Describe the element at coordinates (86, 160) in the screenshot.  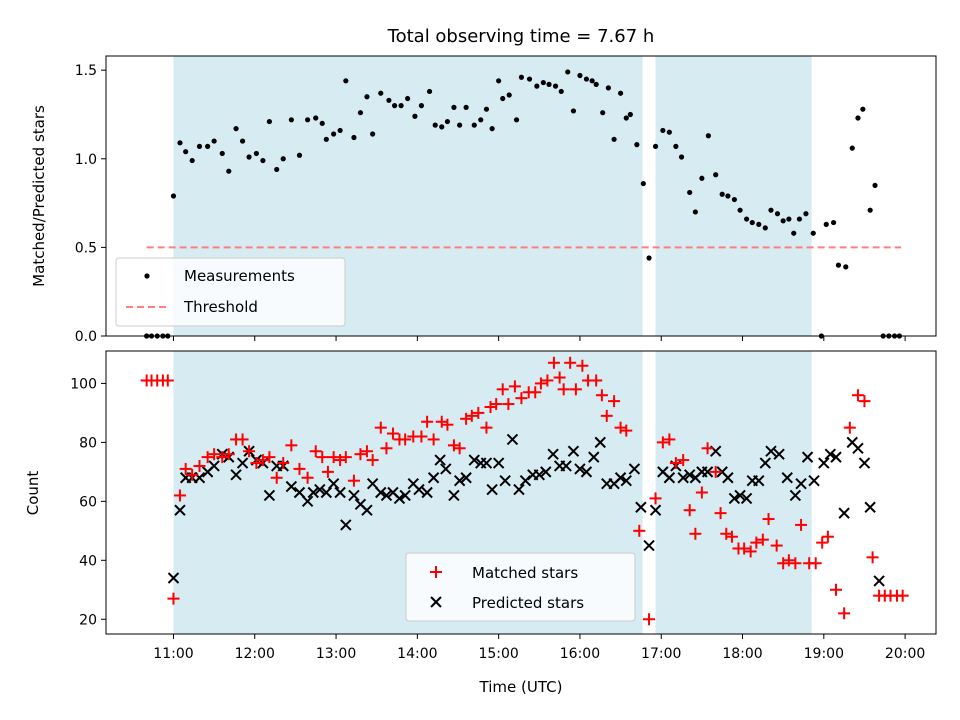
I see `top-y-tick-label-2: 1.0` at that location.